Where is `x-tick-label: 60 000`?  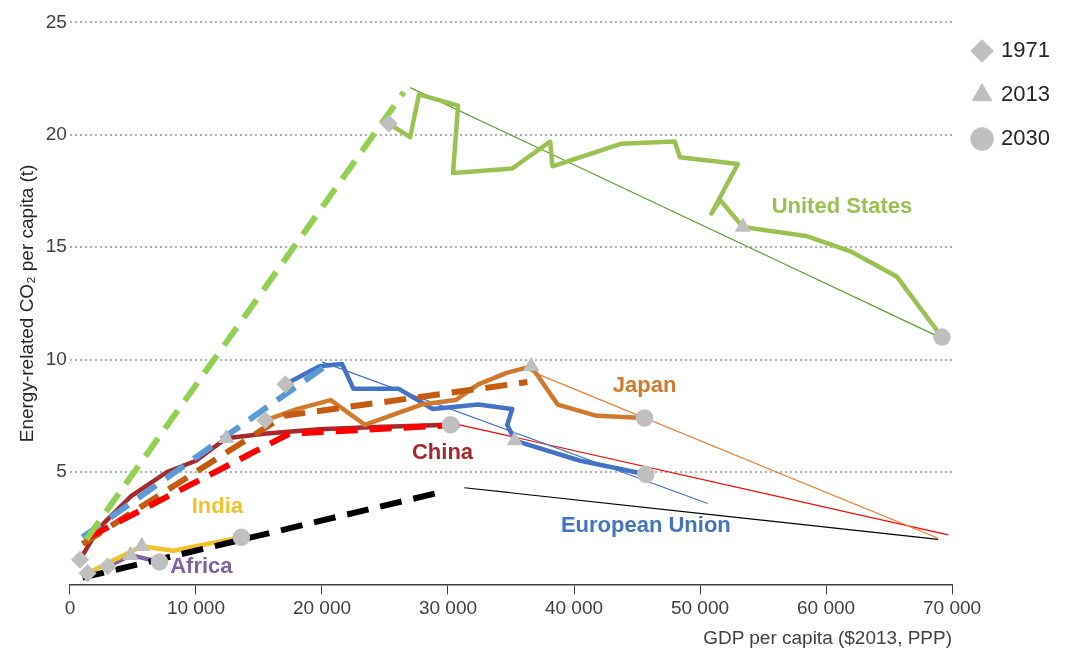 x-tick-label: 60 000 is located at coordinates (826, 608).